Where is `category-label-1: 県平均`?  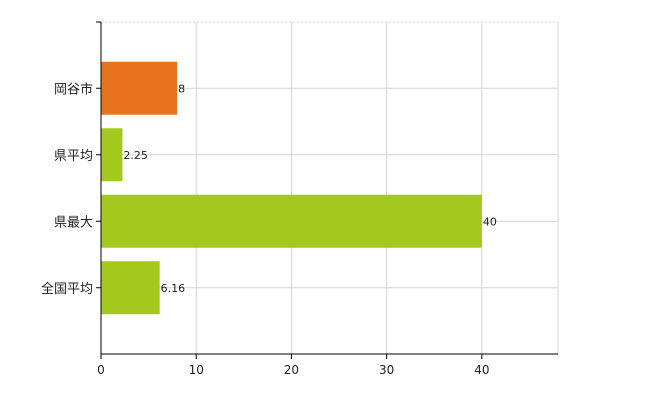 category-label-1: 県平均 is located at coordinates (73, 156).